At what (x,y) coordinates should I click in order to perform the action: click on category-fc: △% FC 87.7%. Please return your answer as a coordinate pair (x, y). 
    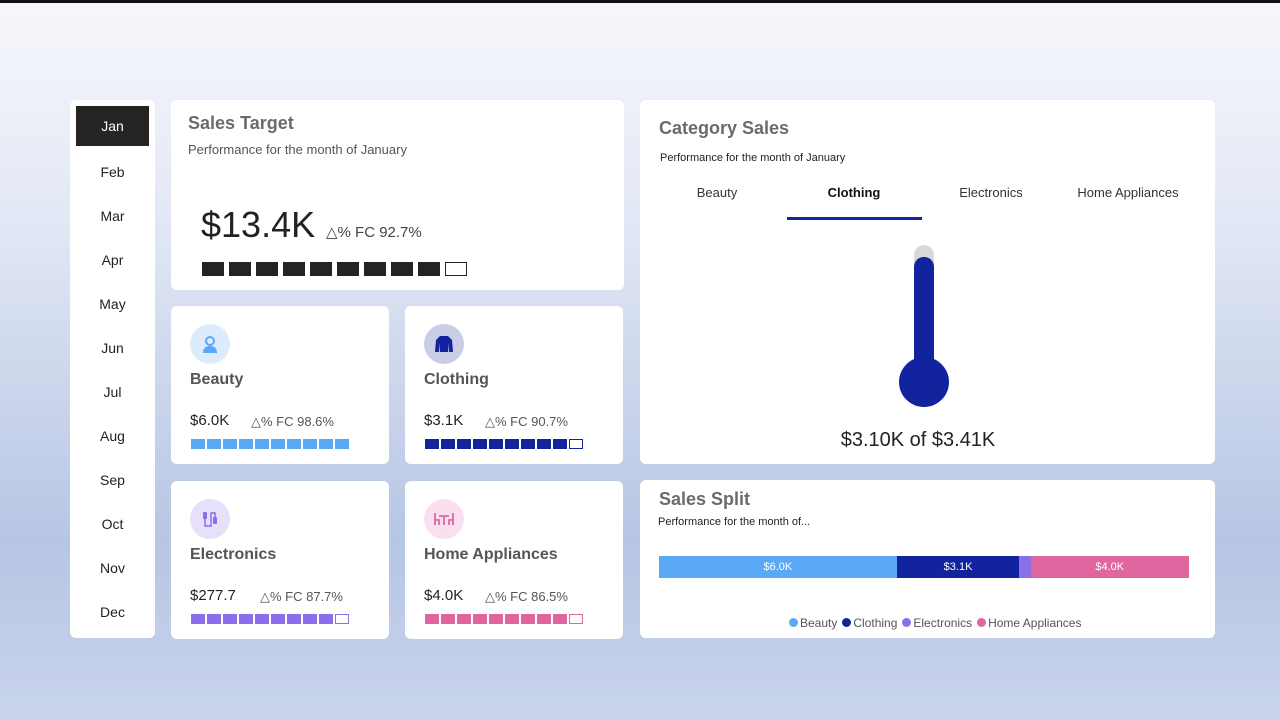
    Looking at the image, I should click on (301, 596).